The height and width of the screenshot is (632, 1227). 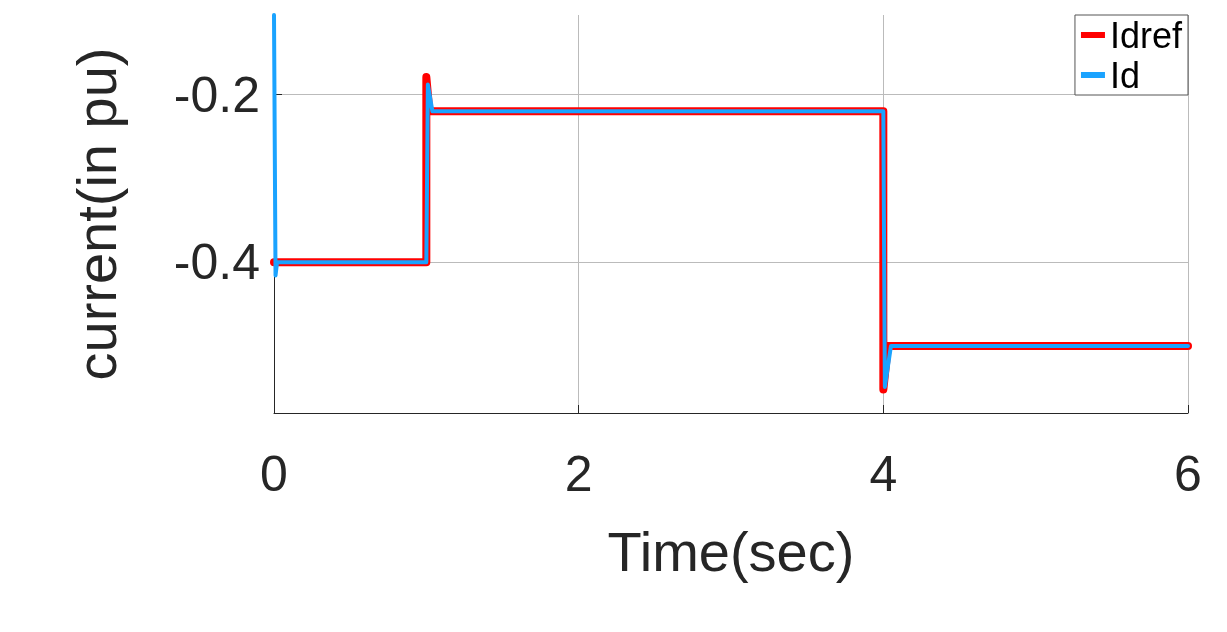 I want to click on x-tick-label: 4, so click(x=883, y=474).